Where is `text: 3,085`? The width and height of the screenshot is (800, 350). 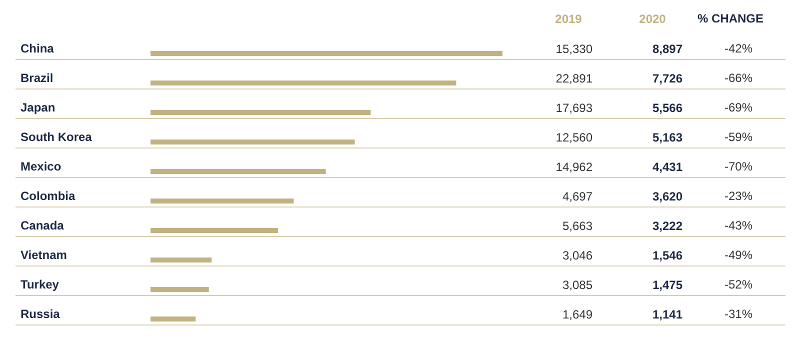 text: 3,085 is located at coordinates (577, 285).